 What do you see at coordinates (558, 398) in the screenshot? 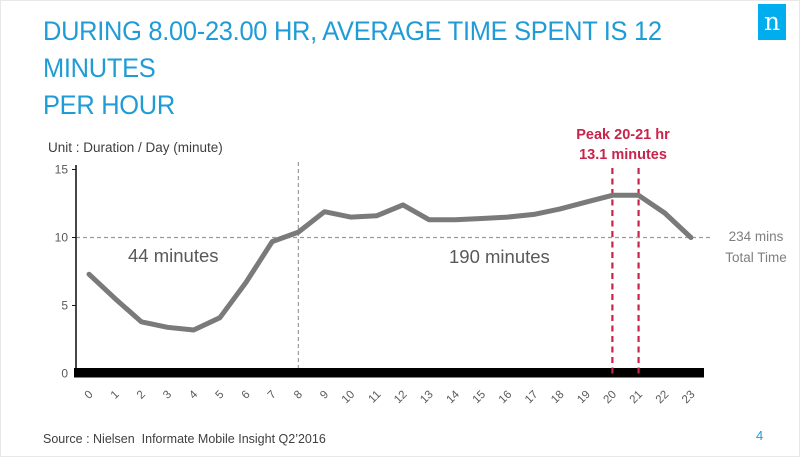
I see `x-axis-label: 18` at bounding box center [558, 398].